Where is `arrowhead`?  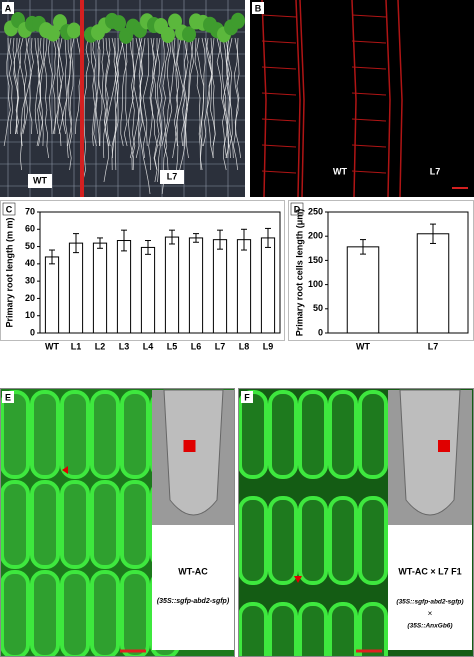
arrowhead is located at coordinates (65, 470).